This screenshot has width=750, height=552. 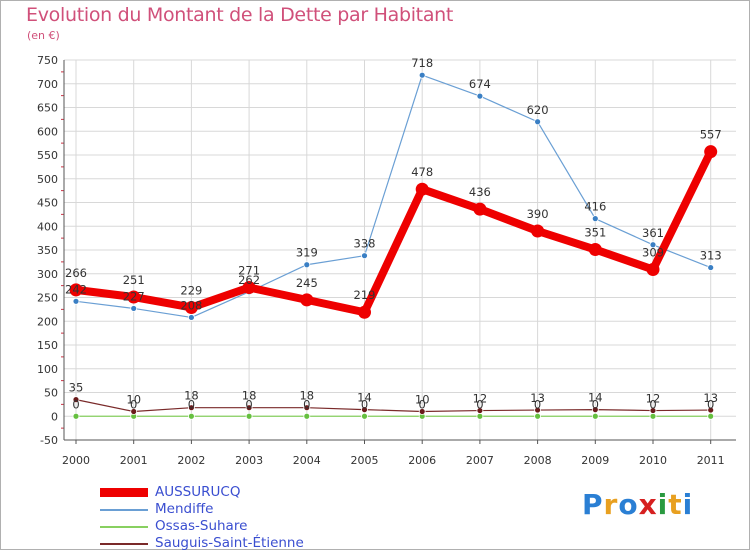 What do you see at coordinates (47, 131) in the screenshot?
I see `y-tick-label: 600` at bounding box center [47, 131].